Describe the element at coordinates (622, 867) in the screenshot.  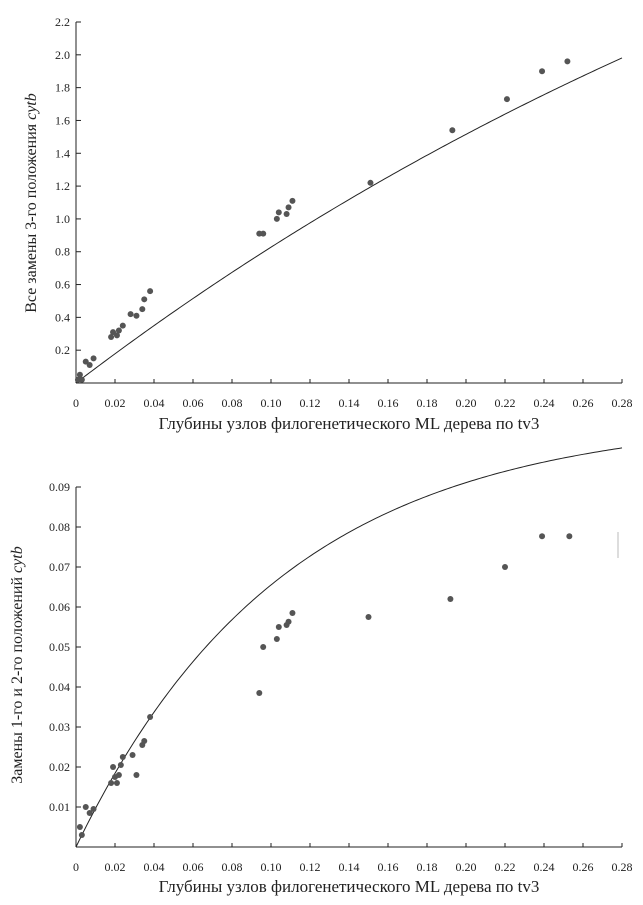
I see `x-tick-label: 0.28` at that location.